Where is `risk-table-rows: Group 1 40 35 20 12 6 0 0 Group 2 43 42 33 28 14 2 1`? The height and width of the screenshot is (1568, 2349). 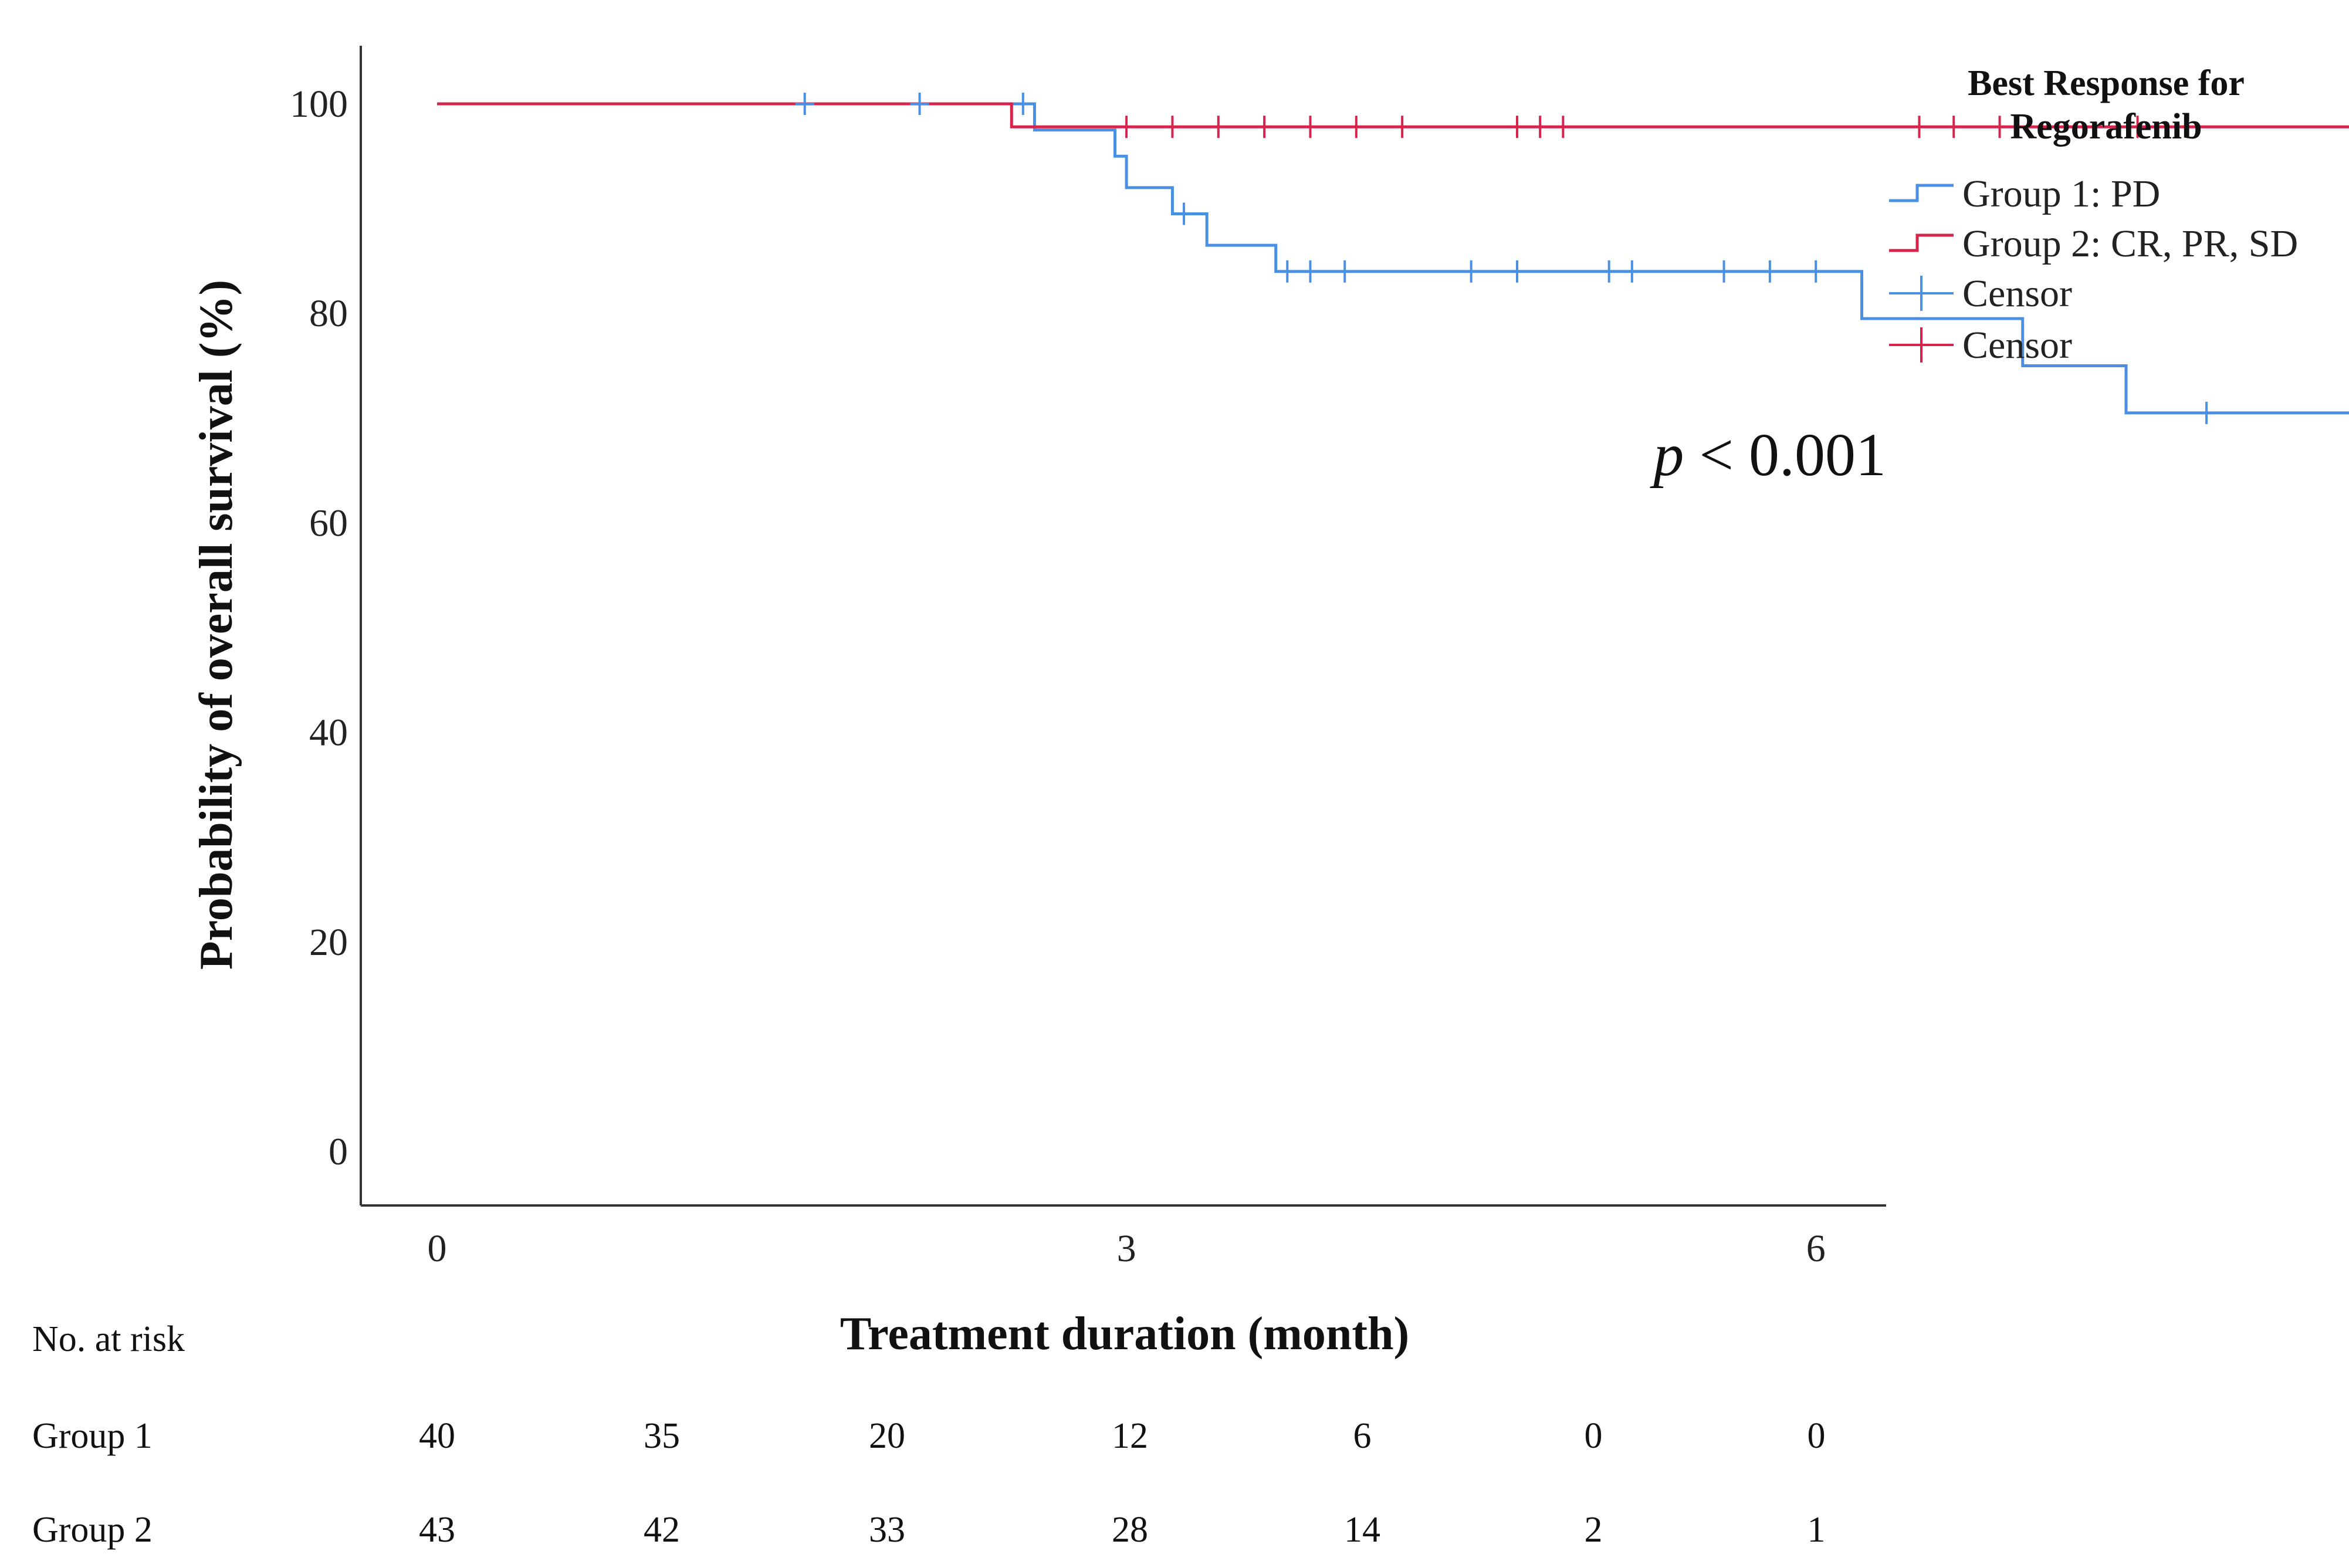 risk-table-rows: Group 1 40 35 20 12 6 0 0 Group 2 43 42 33 28 14 2 1 is located at coordinates (929, 1483).